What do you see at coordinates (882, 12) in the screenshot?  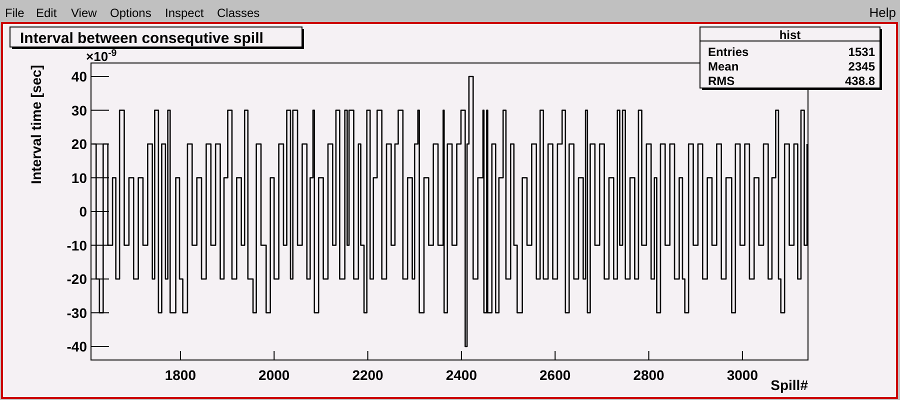 I see `text: Help` at bounding box center [882, 12].